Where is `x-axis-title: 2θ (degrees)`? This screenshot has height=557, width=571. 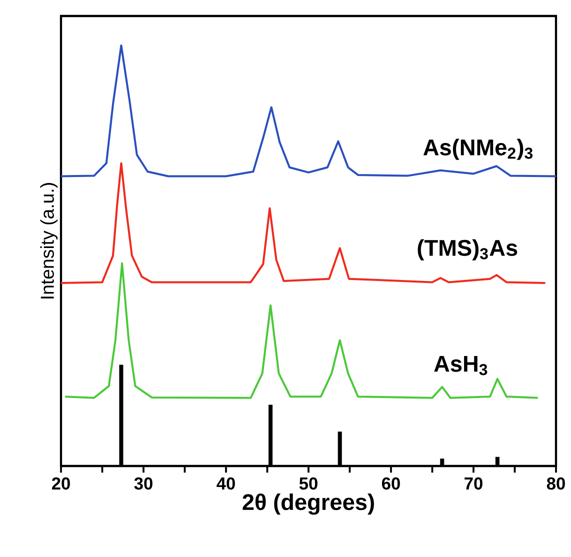 x-axis-title: 2θ (degrees) is located at coordinates (308, 504).